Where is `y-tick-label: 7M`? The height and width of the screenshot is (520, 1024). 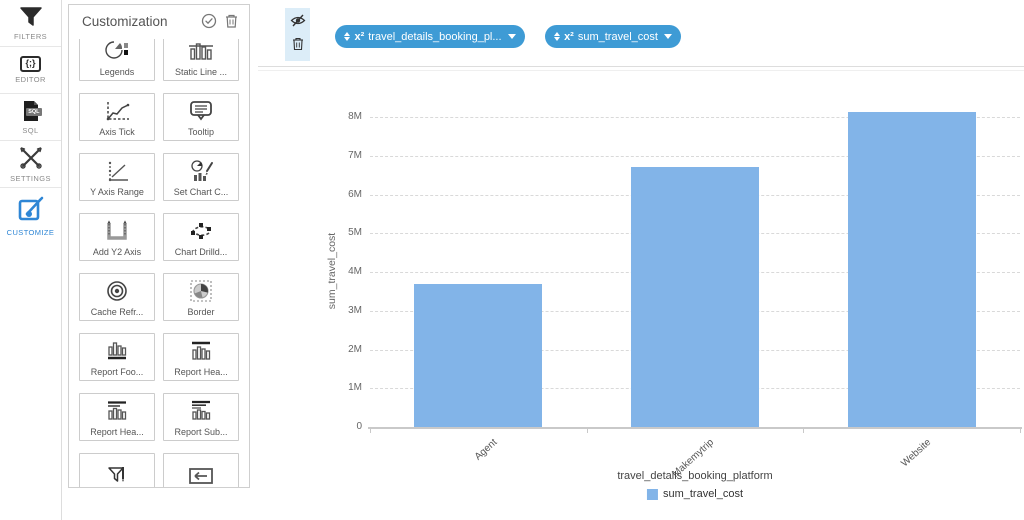 y-tick-label: 7M is located at coordinates (355, 155).